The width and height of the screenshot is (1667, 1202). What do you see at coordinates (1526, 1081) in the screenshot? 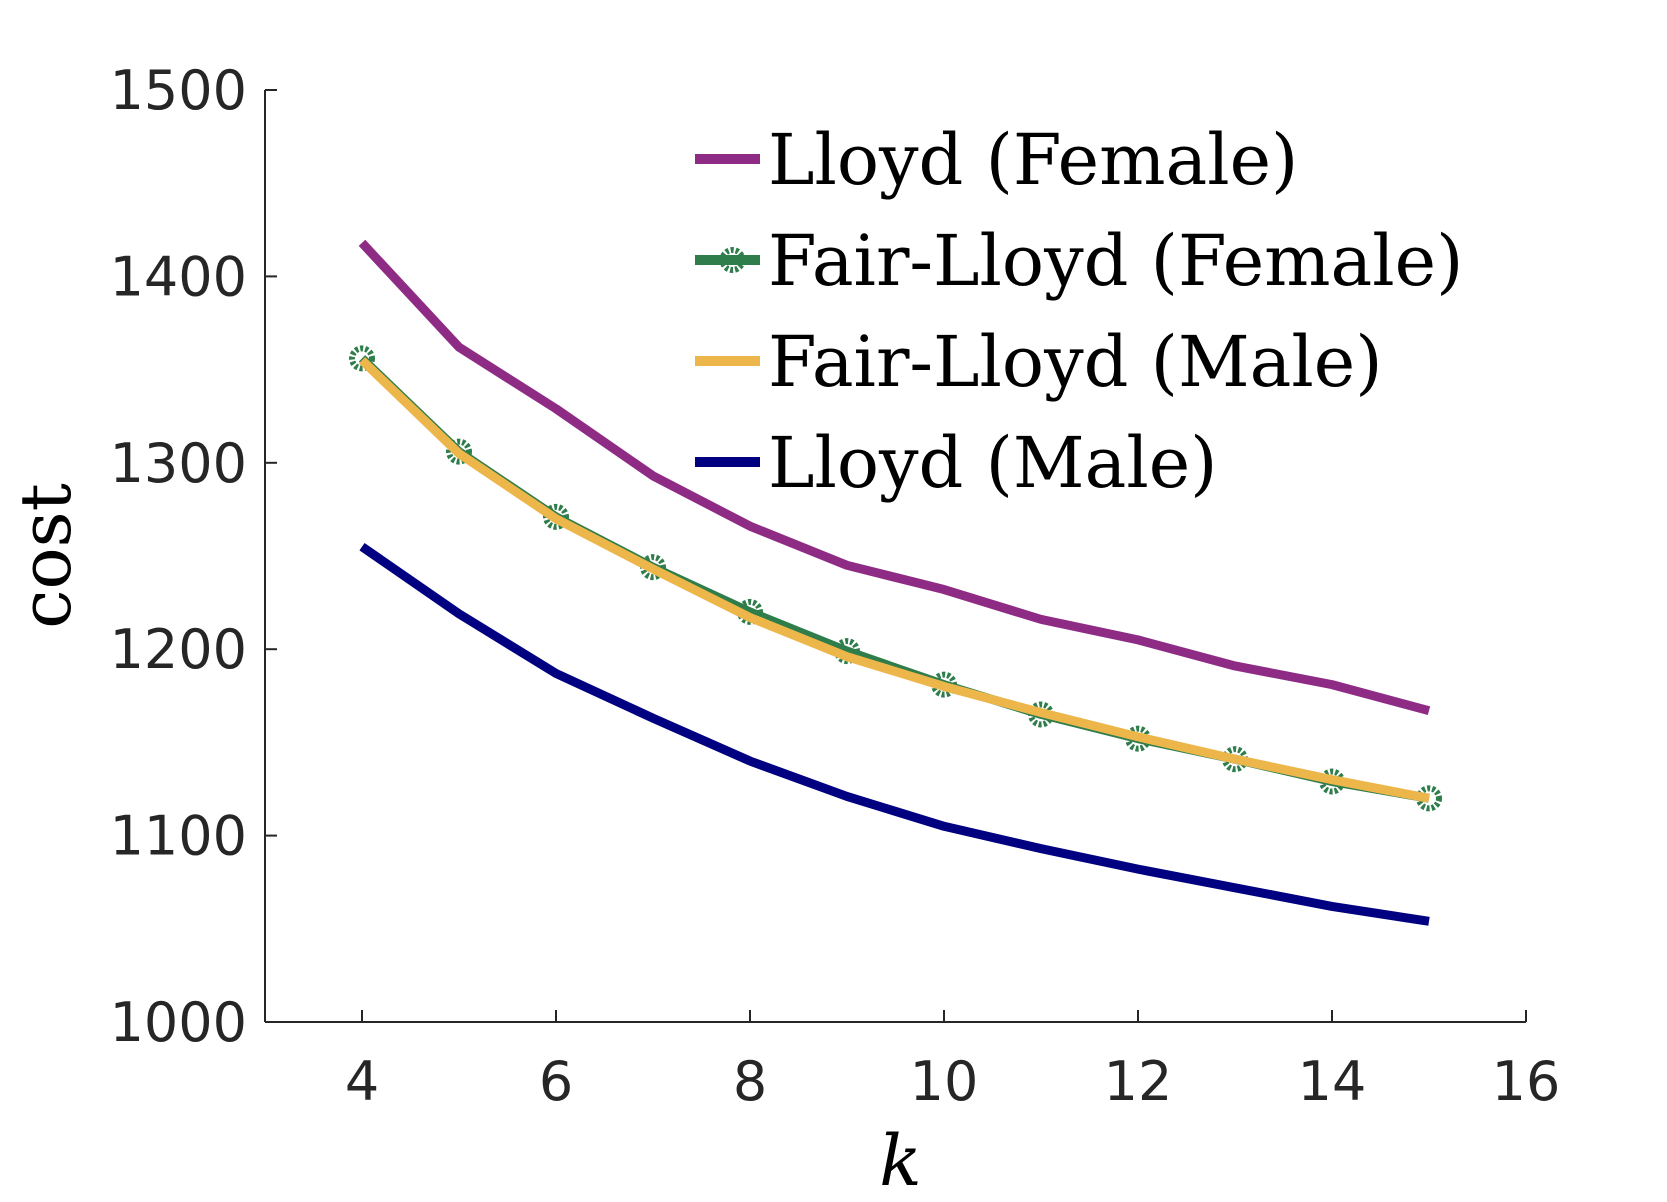
I see `x-tick-label: 16` at bounding box center [1526, 1081].